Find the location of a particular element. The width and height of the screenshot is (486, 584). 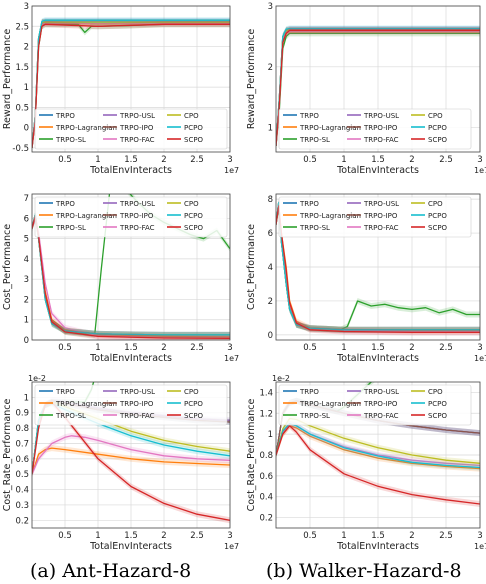

y-tick-label: 1.4 is located at coordinates (266, 393).